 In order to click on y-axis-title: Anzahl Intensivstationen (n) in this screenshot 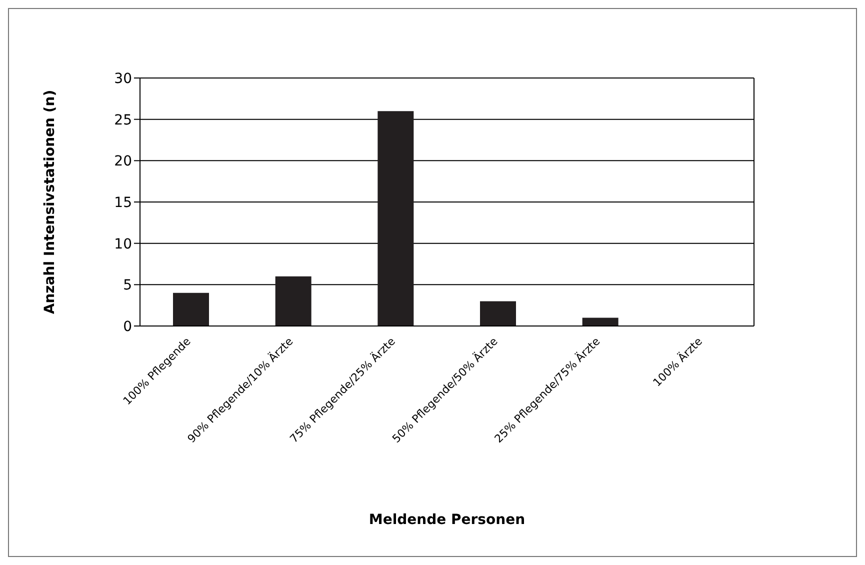, I will do `click(50, 202)`.